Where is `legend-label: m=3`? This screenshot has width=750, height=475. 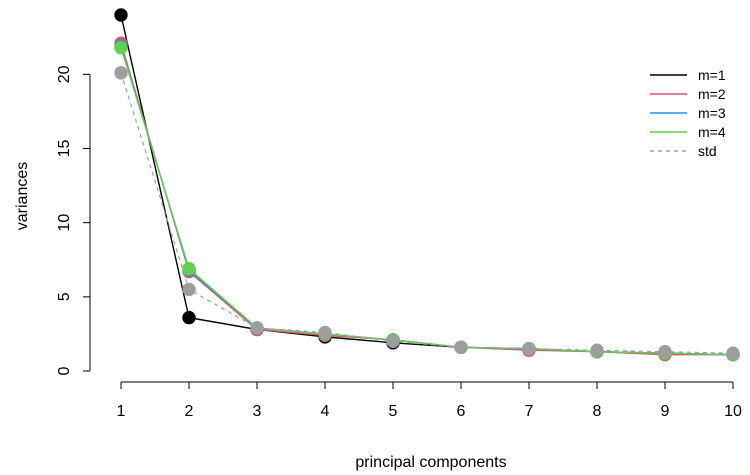 legend-label: m=3 is located at coordinates (712, 113).